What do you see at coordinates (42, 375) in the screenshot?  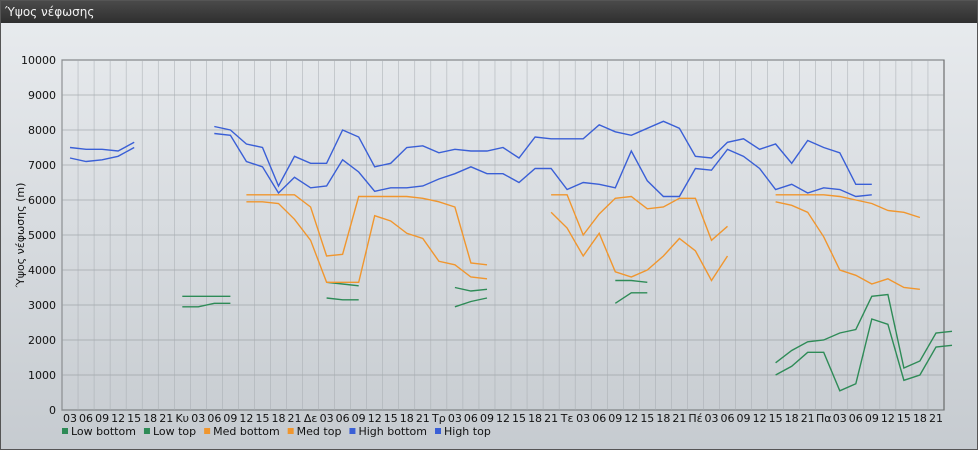 I see `y-tick-label: 1000` at bounding box center [42, 375].